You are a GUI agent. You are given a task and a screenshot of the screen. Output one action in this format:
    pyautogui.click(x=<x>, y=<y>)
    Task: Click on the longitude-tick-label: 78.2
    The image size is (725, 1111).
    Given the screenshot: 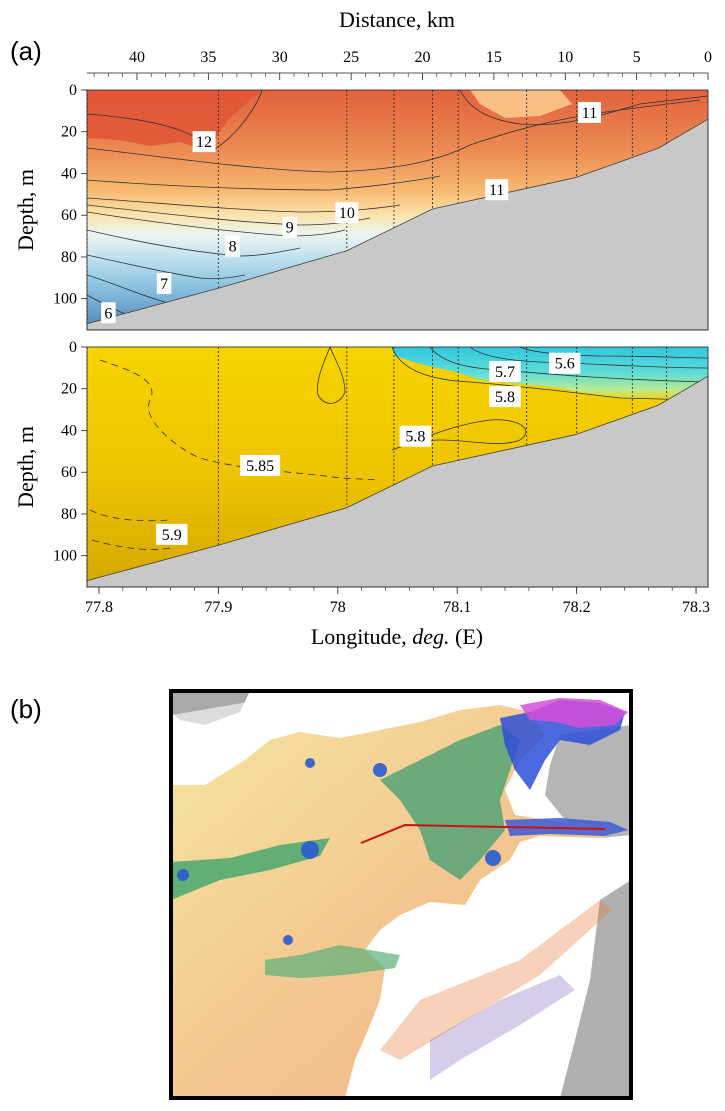 What is the action you would take?
    pyautogui.click(x=577, y=607)
    